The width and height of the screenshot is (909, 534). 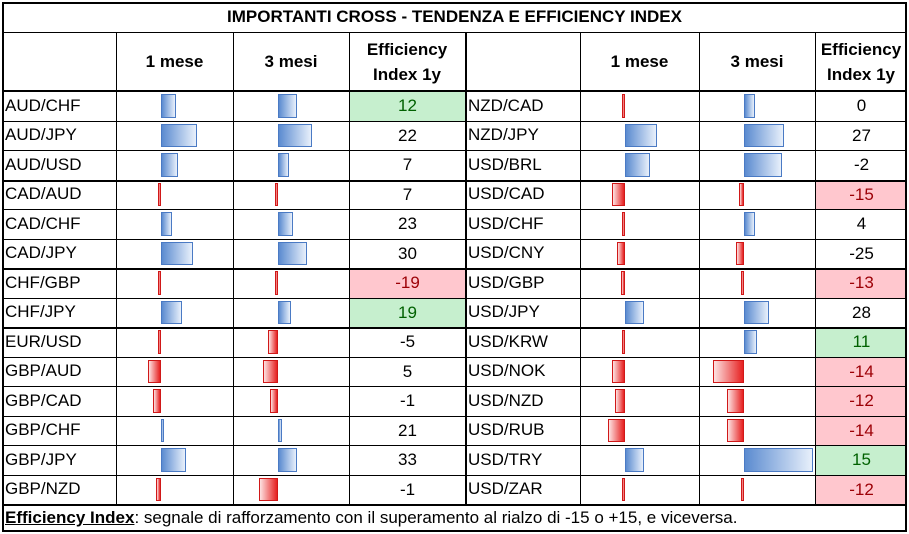 I want to click on pair-label: GBP/CAD, so click(x=43, y=400).